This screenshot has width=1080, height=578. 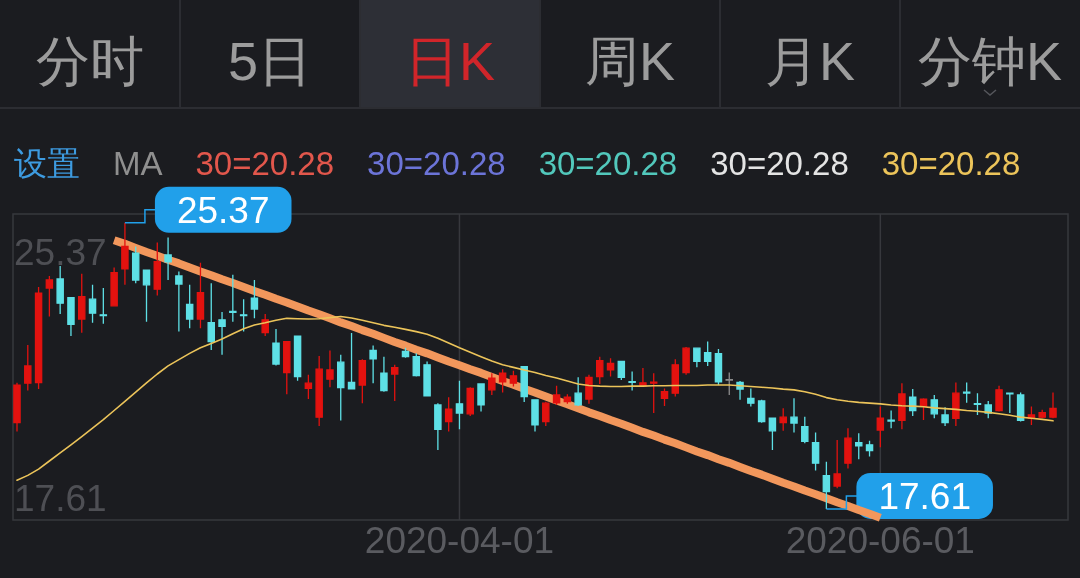 I want to click on tab-label: 月K, so click(x=810, y=61).